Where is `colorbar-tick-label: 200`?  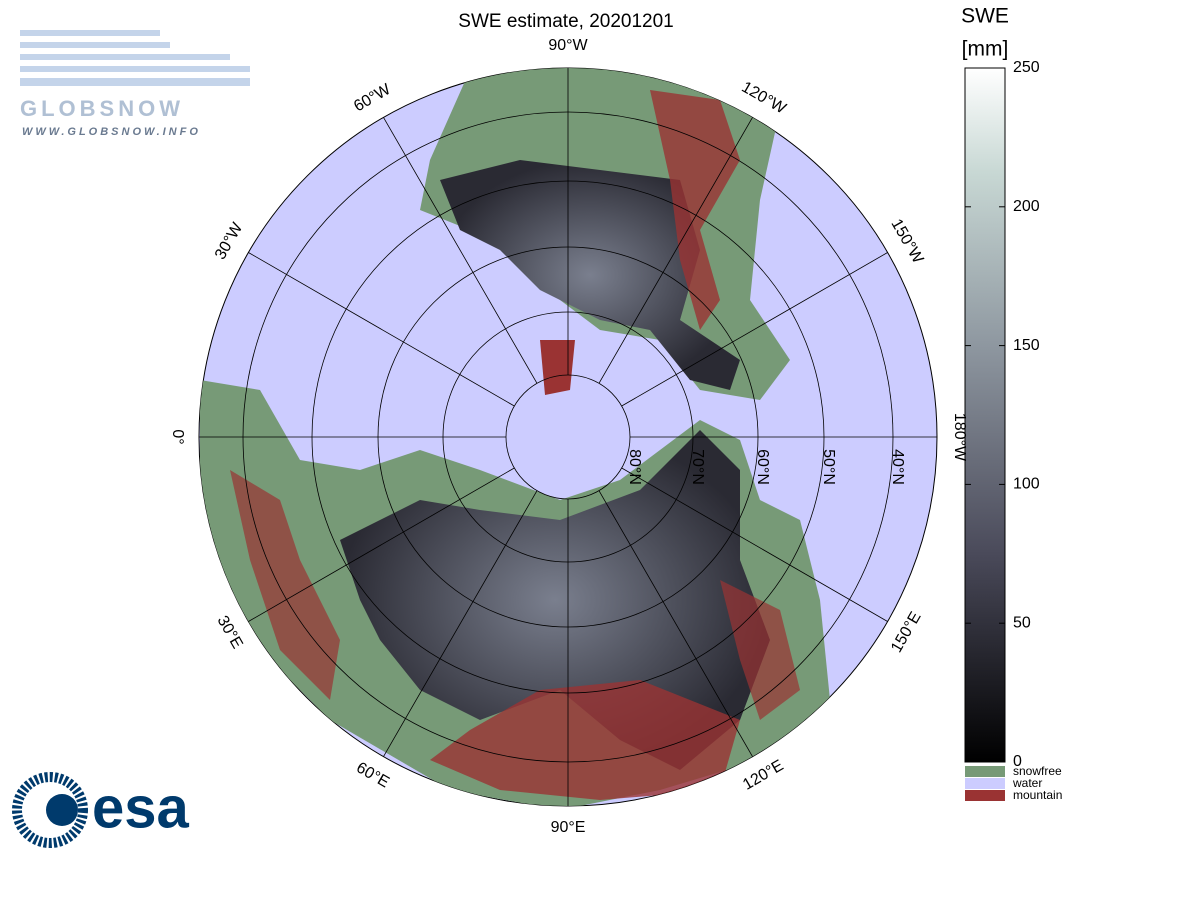
colorbar-tick-label: 200 is located at coordinates (1026, 206).